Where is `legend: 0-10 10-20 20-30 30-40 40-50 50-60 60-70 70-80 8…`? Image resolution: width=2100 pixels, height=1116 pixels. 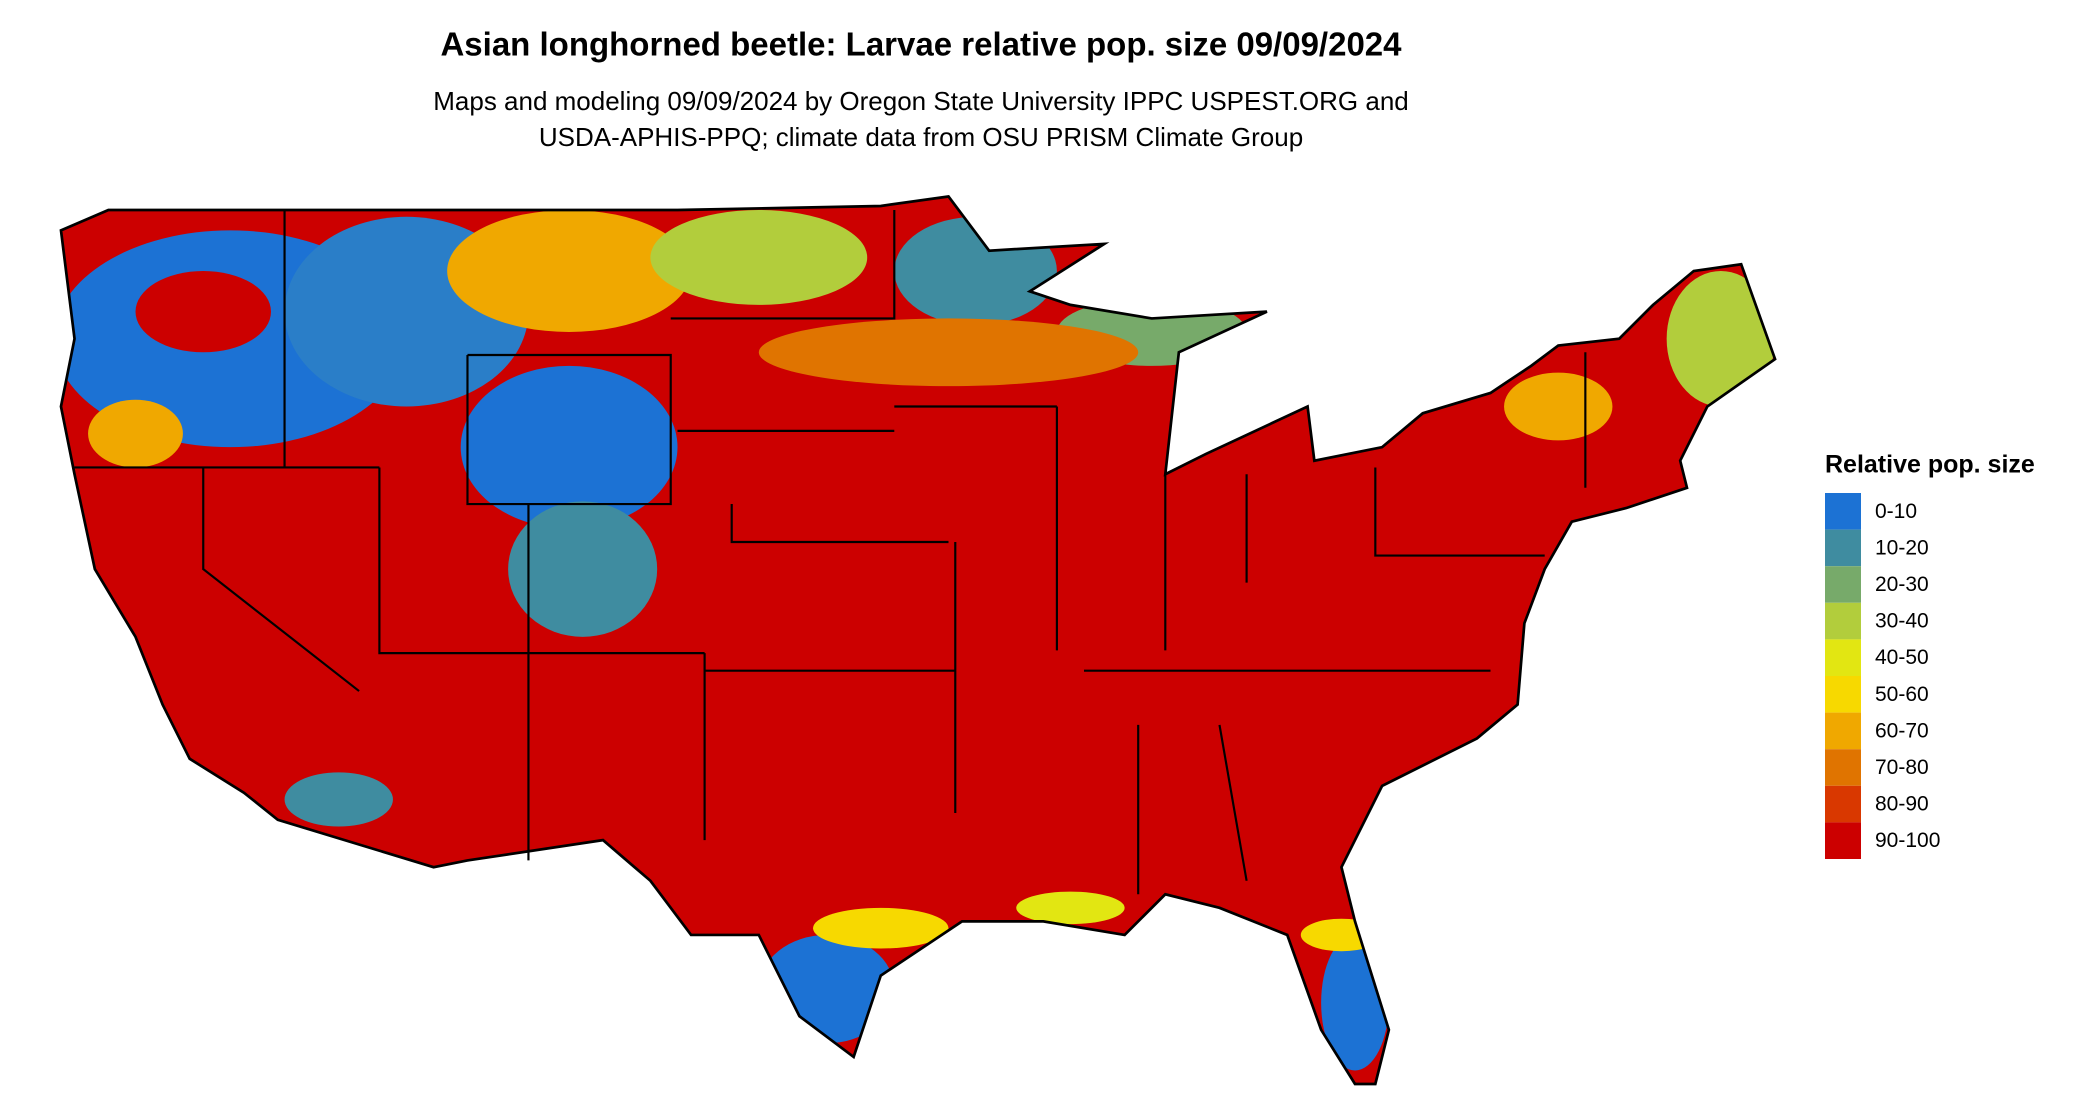 legend: 0-10 10-20 20-30 30-40 40-50 50-60 60-70 70-80 8… is located at coordinates (1882, 676).